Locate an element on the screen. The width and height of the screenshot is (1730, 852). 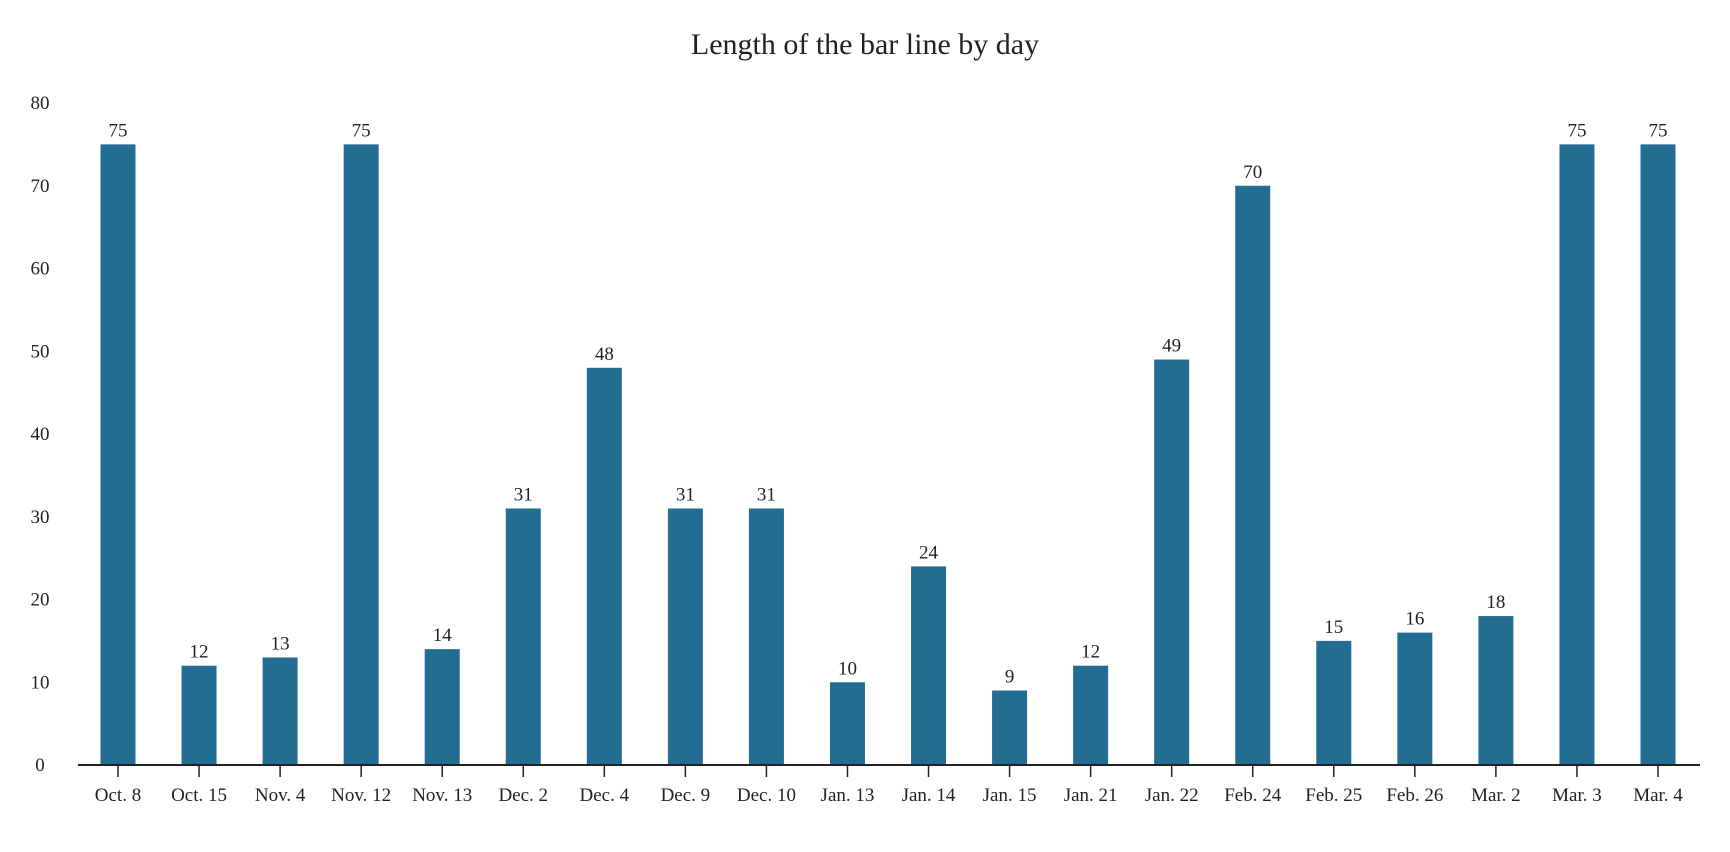
x-tick-label: Feb. 25 is located at coordinates (1333, 795).